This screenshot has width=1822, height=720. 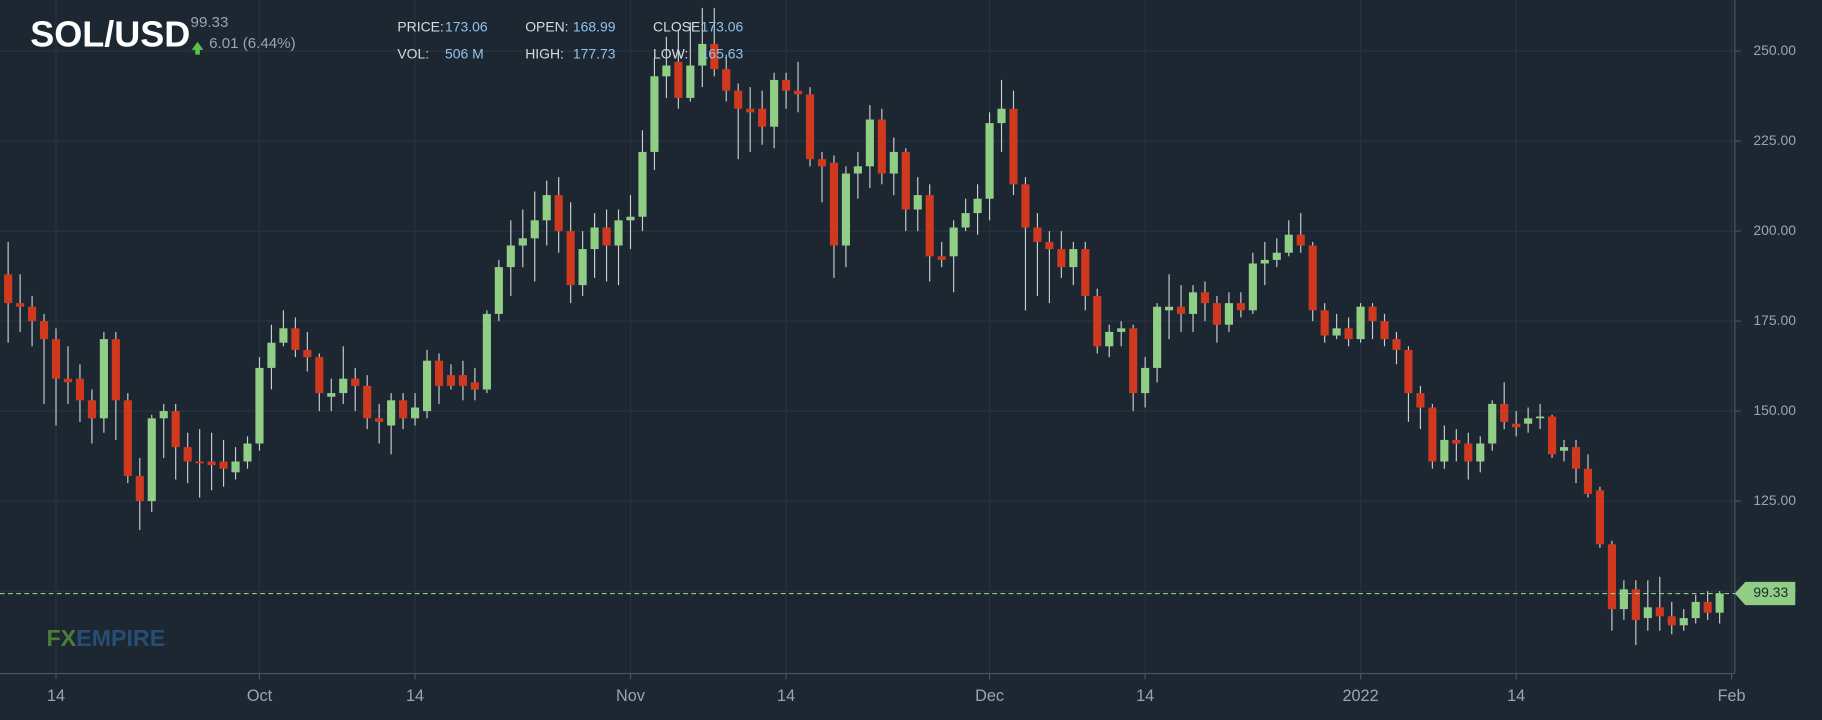 What do you see at coordinates (546, 27) in the screenshot?
I see `info-label: OPEN:` at bounding box center [546, 27].